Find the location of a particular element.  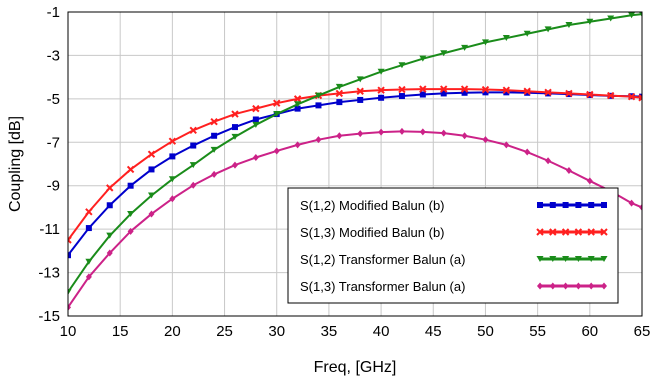

x-tick-labels: 10 15 20 25 30 35 40 45 50 55 60 65 is located at coordinates (355, 331).